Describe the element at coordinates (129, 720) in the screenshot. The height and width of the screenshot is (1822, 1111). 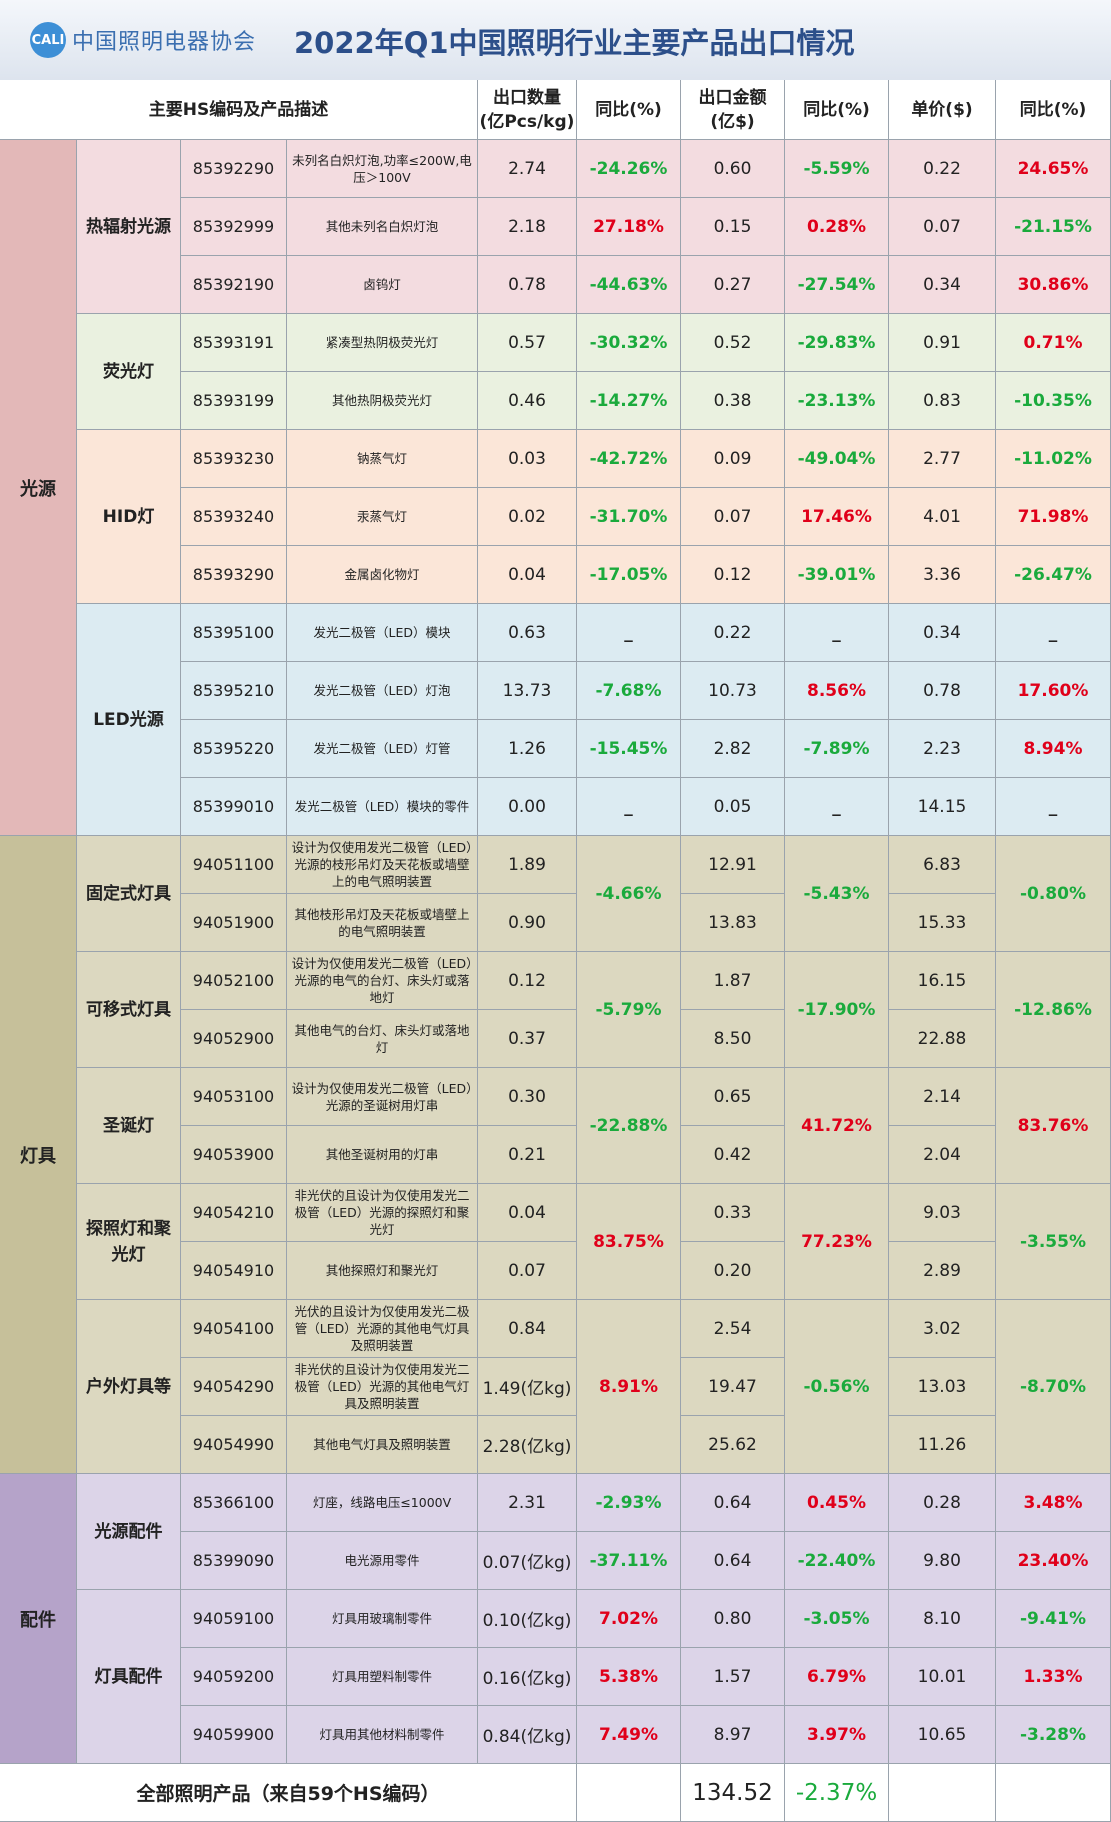
I see `subgroup-label: LED光源` at that location.